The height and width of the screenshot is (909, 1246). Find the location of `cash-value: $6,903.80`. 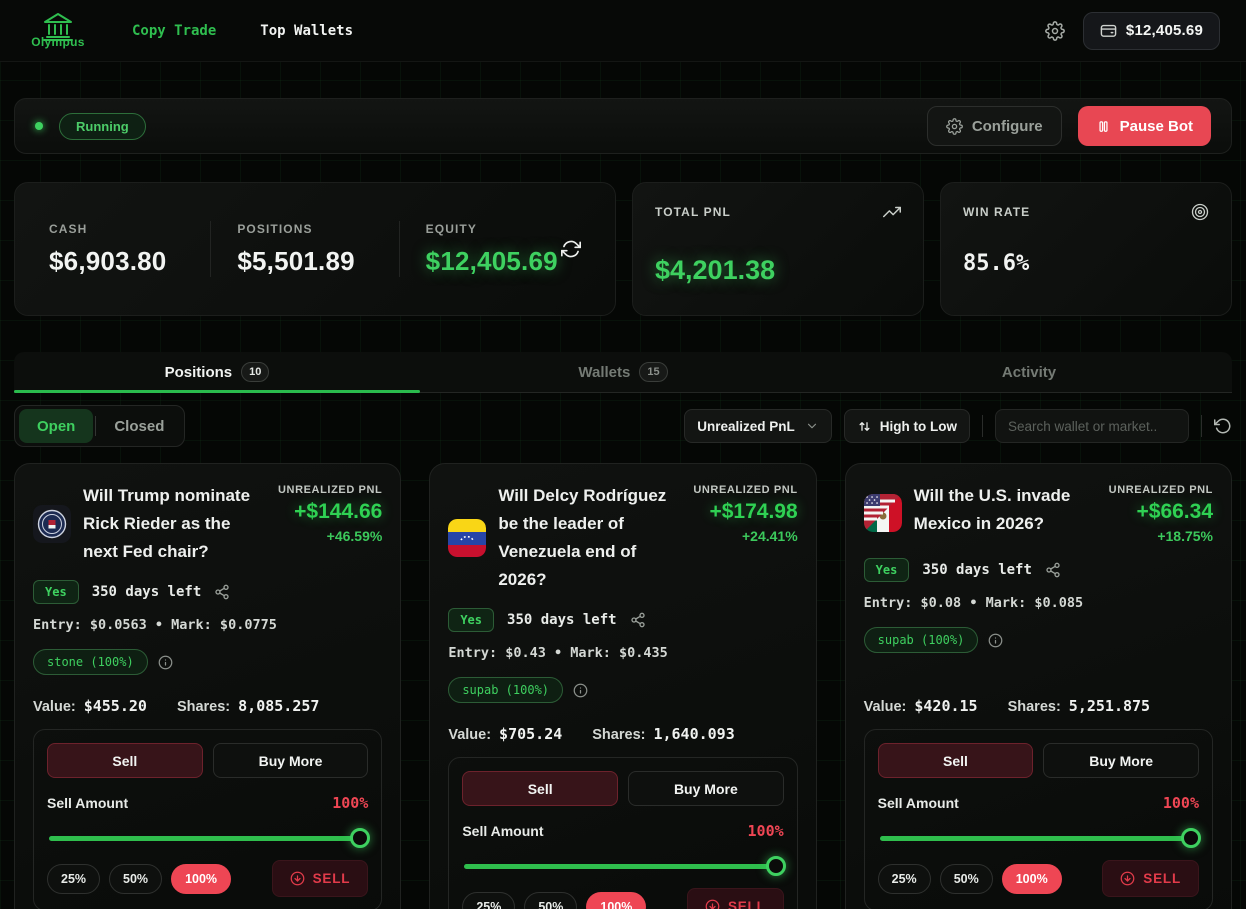

cash-value: $6,903.80 is located at coordinates (108, 260).